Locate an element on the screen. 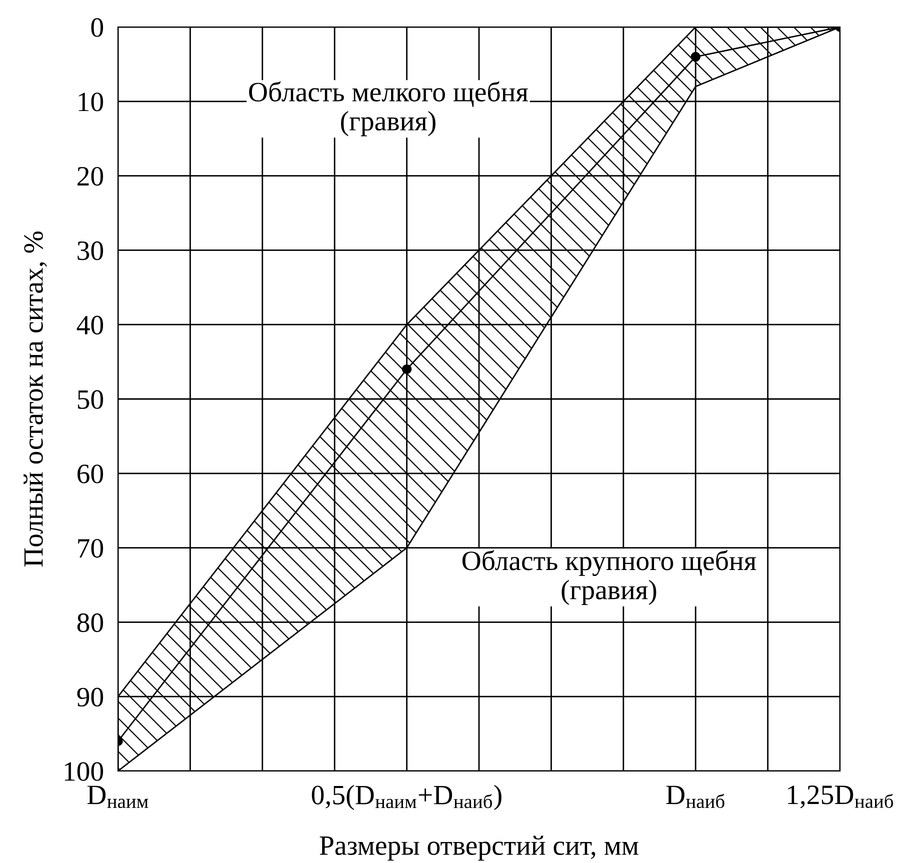 This screenshot has height=863, width=910. x-tick-label: D$_{наиб}$ is located at coordinates (695, 797).